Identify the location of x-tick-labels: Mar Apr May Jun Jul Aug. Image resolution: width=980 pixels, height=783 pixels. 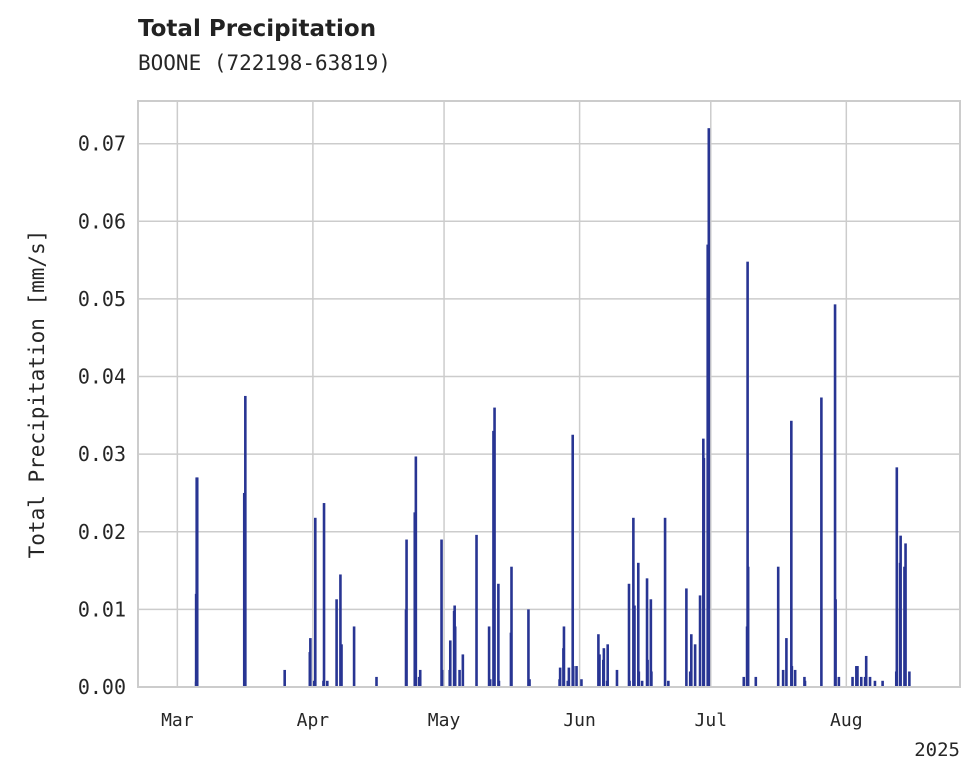
(511, 720).